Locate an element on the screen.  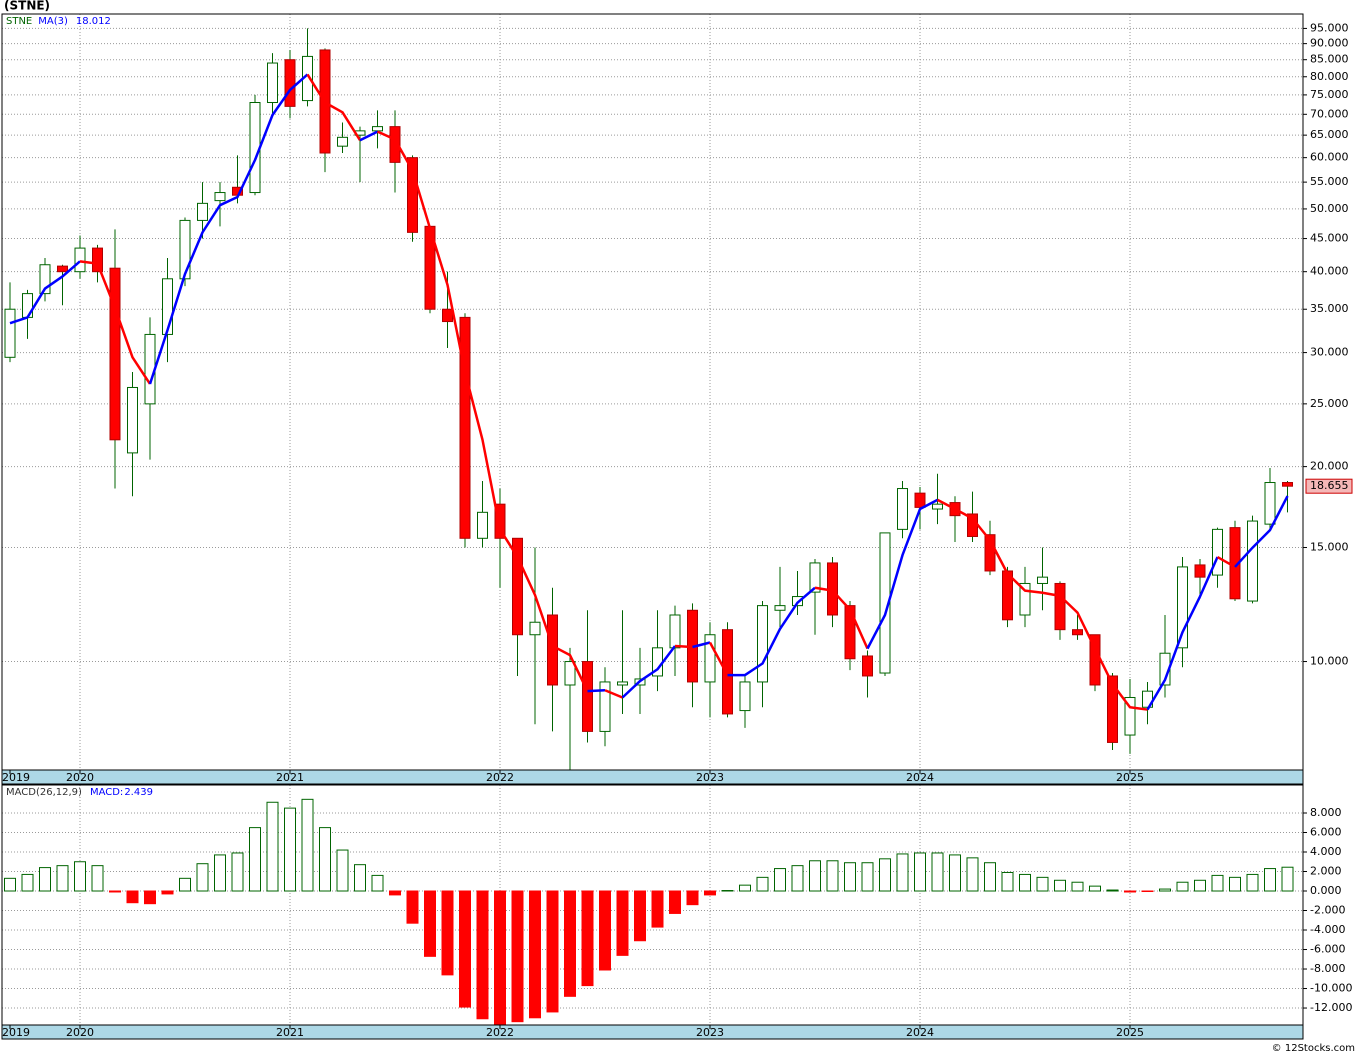
y-tick-label: 45.000 is located at coordinates (1329, 238).